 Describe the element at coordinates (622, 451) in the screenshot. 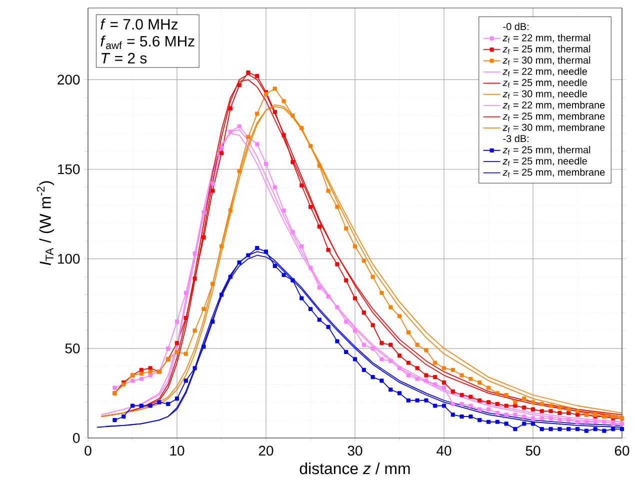

I see `x-tick-label: 60` at that location.